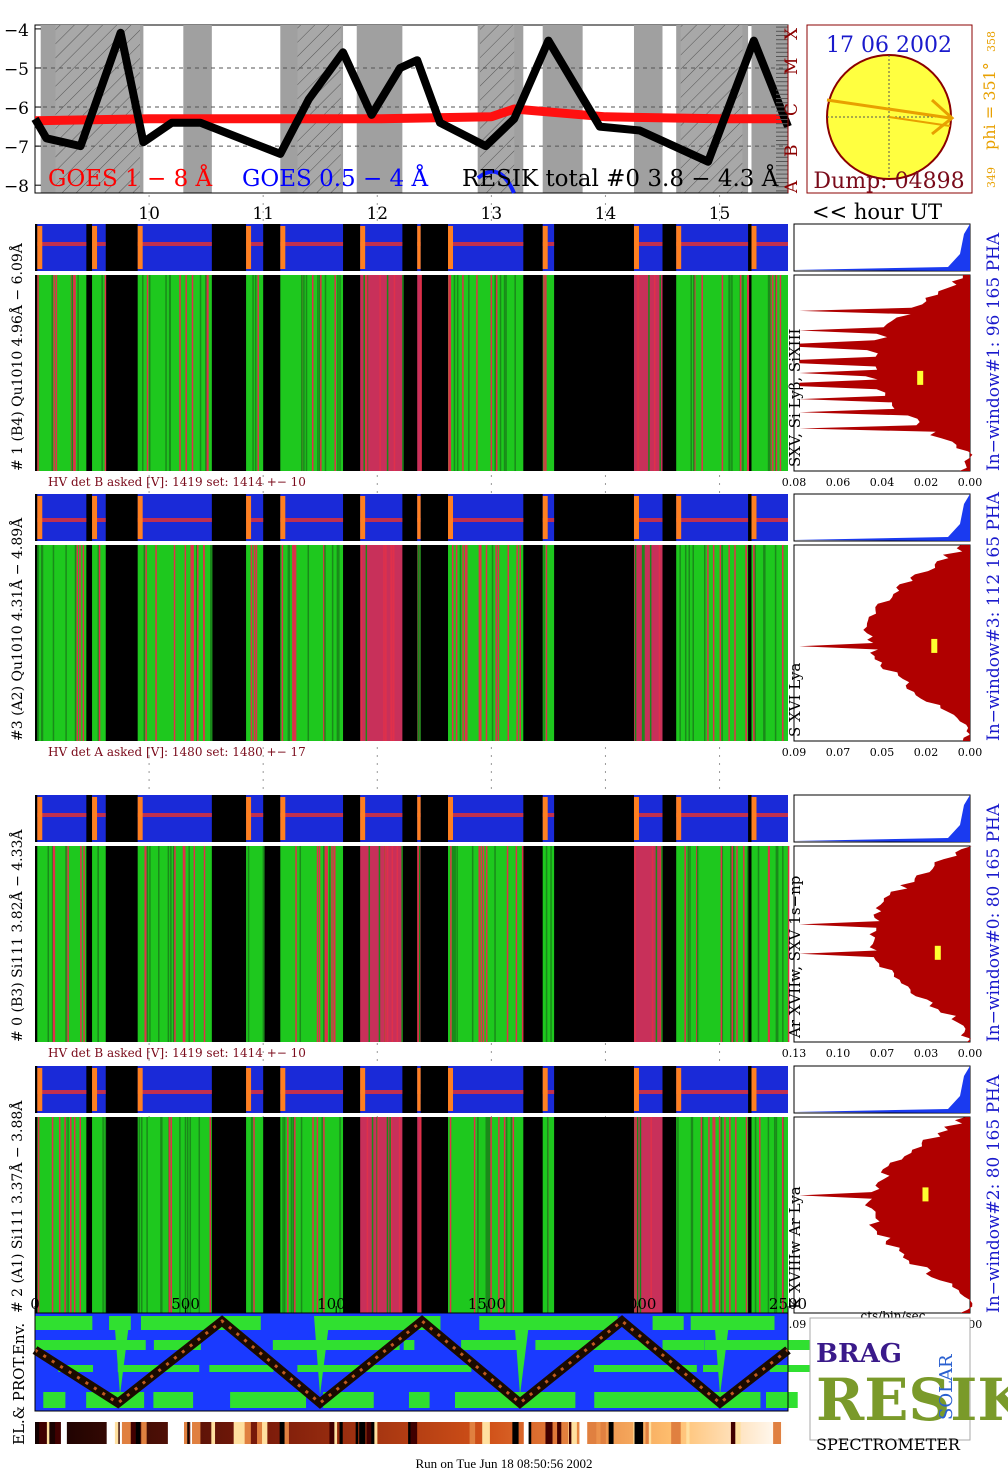 This screenshot has height=1482, width=1008. Describe the element at coordinates (882, 517) in the screenshot. I see `pha-histogram` at that location.